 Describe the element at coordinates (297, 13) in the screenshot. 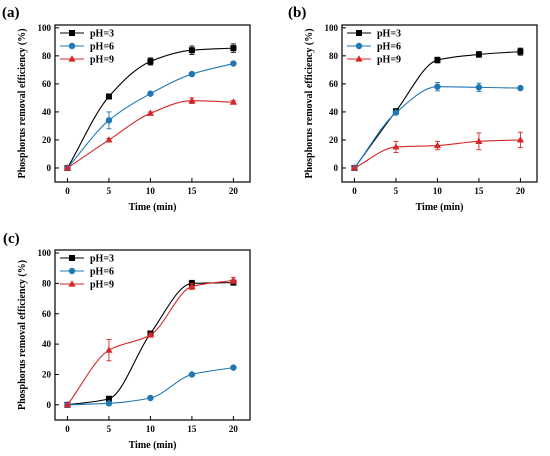

I see `panel-label: (b)` at that location.